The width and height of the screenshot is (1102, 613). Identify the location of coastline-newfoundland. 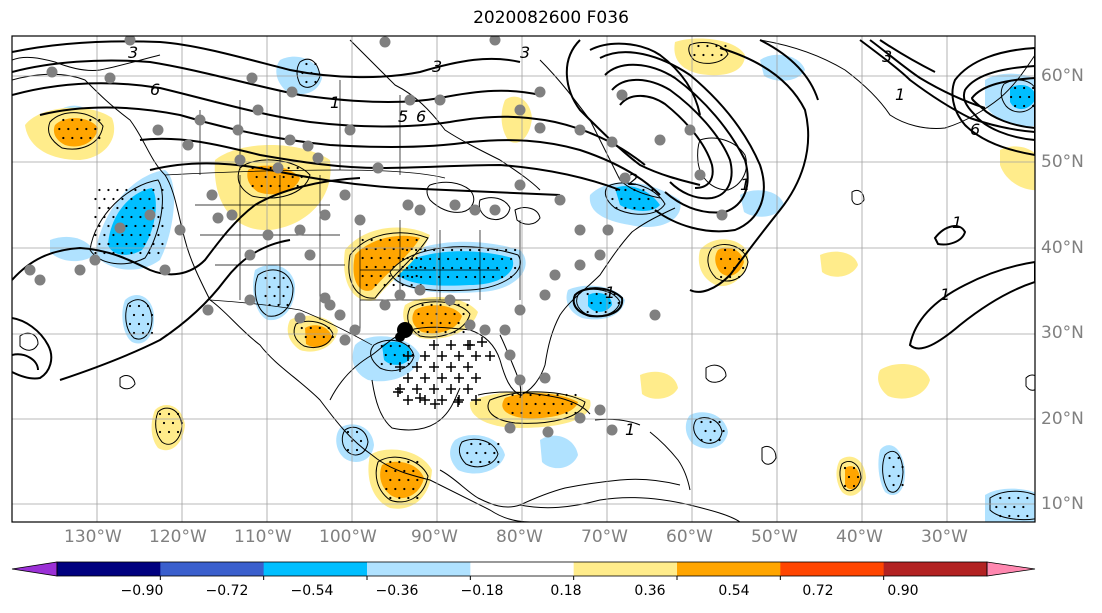
(722, 164).